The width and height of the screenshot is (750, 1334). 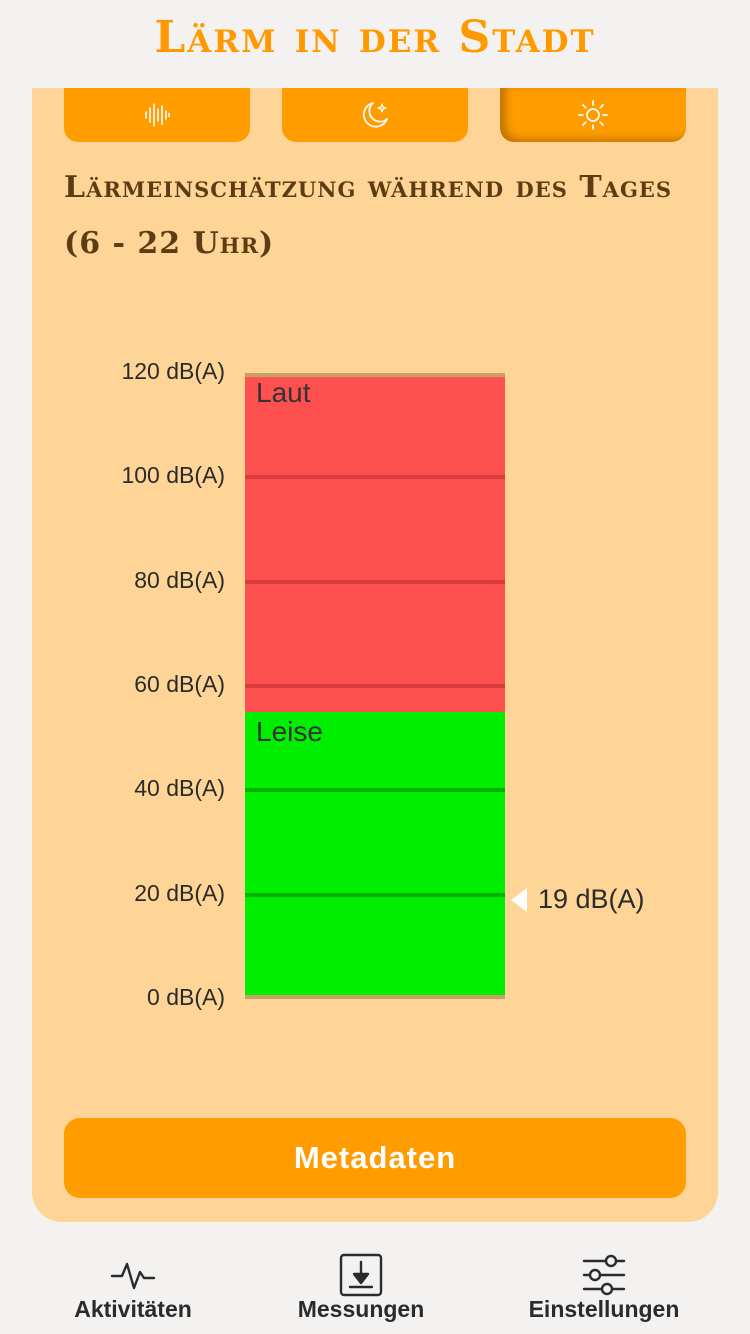 I want to click on zone-leise: Leise, so click(x=375, y=855).